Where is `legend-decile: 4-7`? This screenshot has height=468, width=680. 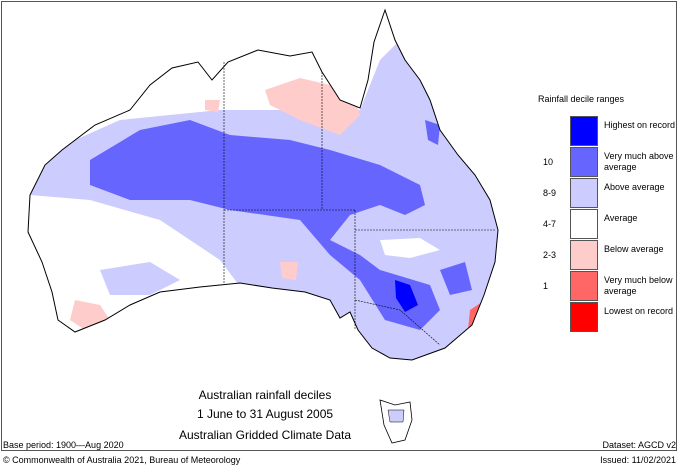
legend-decile: 4-7 is located at coordinates (550, 224).